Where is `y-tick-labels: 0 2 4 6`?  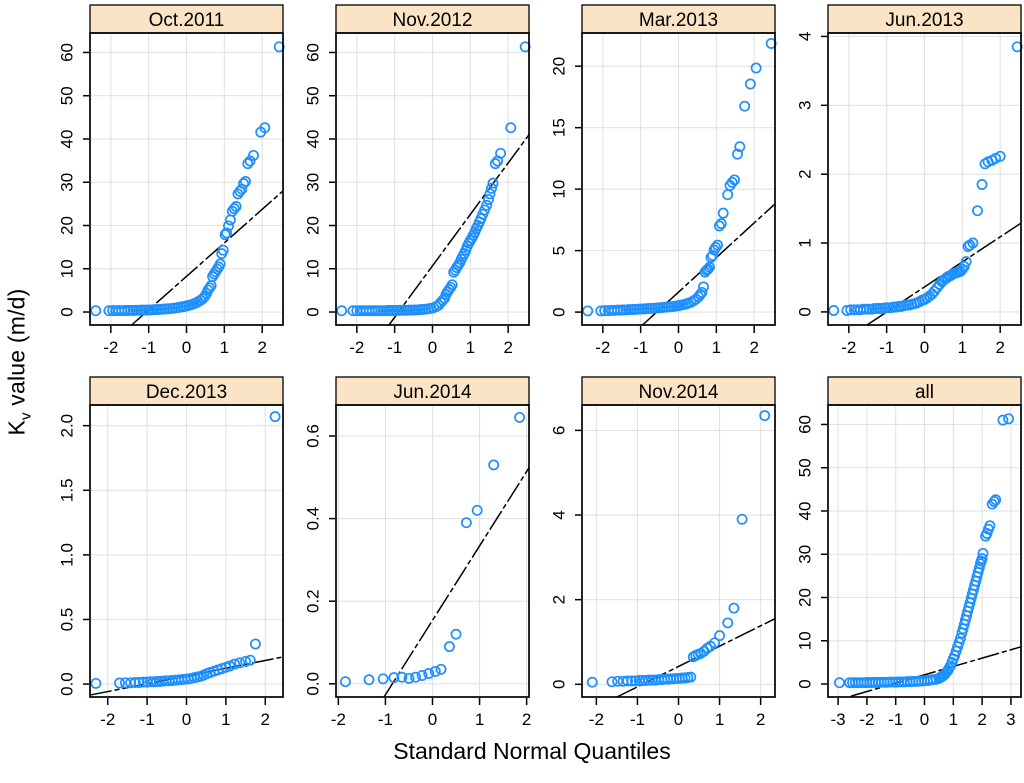
y-tick-labels: 0 2 4 6 is located at coordinates (558, 557).